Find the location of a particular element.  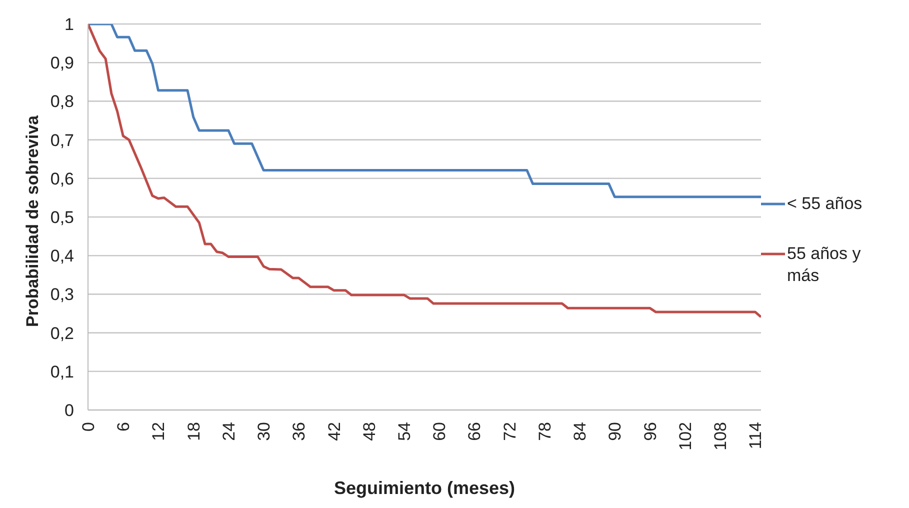

y-tick-label: 0 is located at coordinates (69, 410).